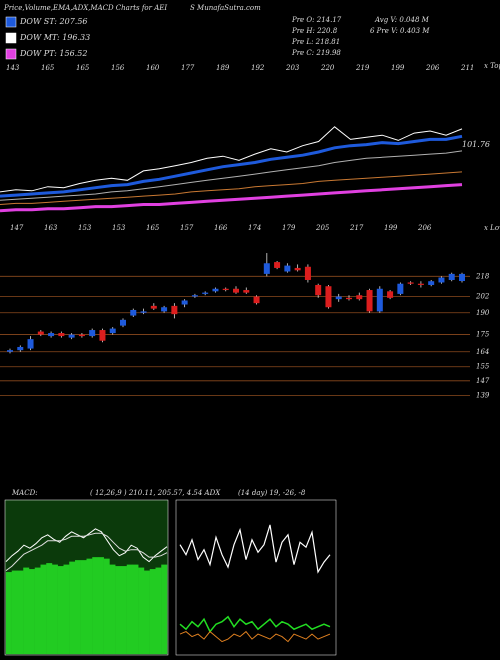  What do you see at coordinates (53, 21) in the screenshot?
I see `legend-label: DOW ST: 207.56` at bounding box center [53, 21].